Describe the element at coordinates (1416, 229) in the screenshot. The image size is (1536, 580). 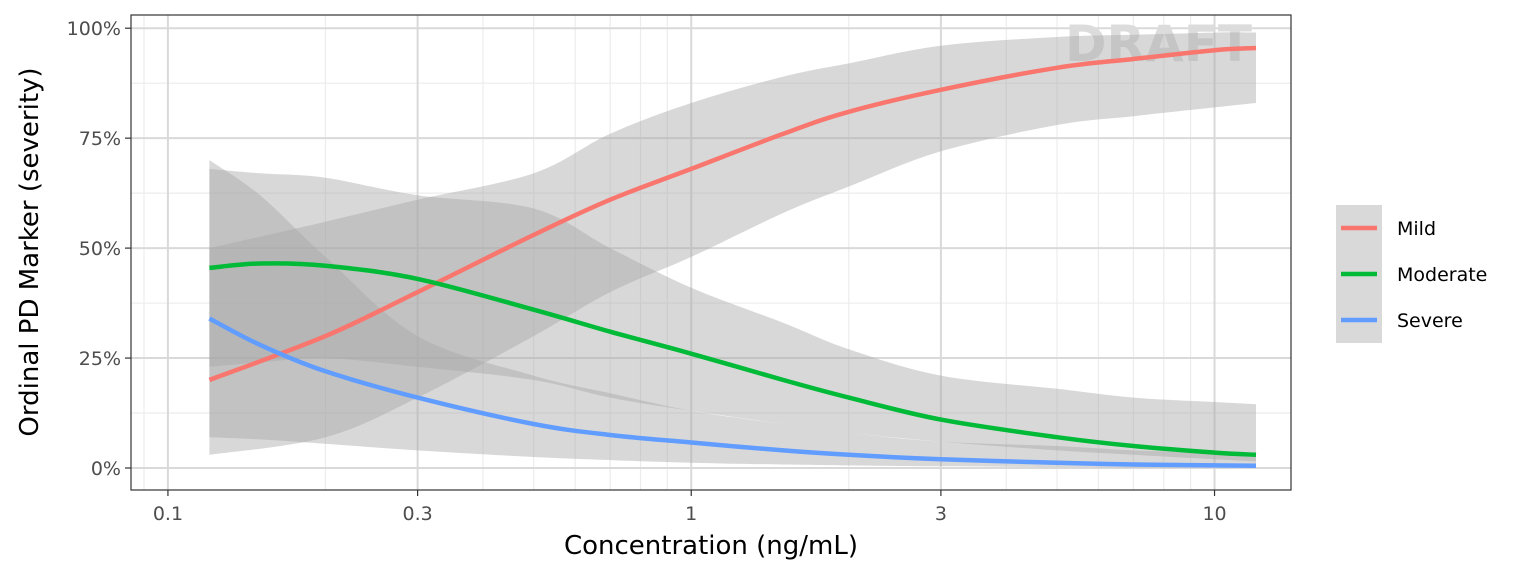
I see `legend-label-mild: Mild` at that location.